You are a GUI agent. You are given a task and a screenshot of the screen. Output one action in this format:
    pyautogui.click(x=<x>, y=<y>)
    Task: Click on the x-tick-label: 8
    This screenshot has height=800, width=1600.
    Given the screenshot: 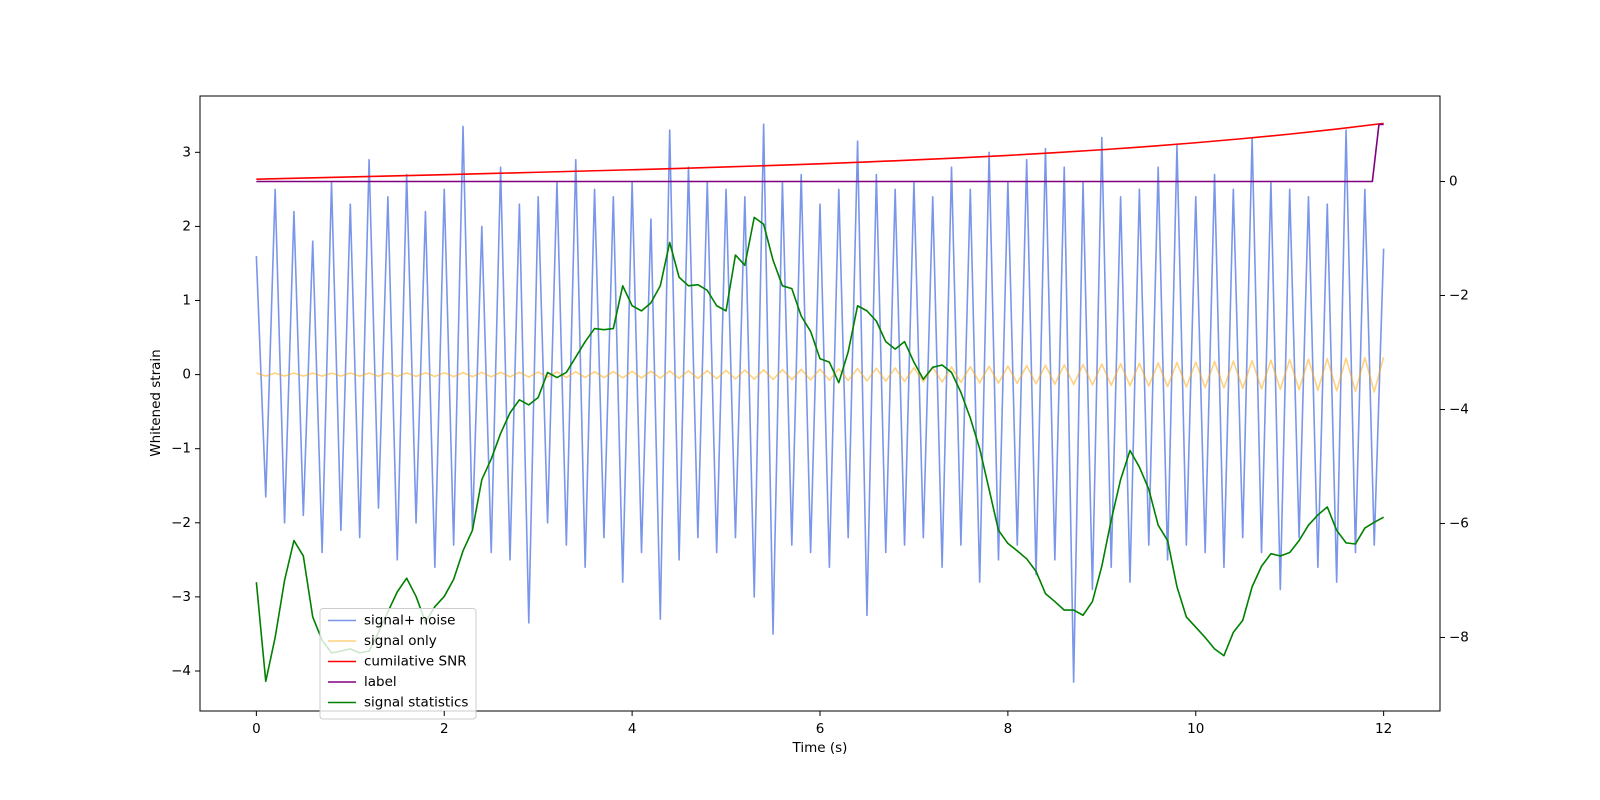 What is the action you would take?
    pyautogui.click(x=1008, y=729)
    